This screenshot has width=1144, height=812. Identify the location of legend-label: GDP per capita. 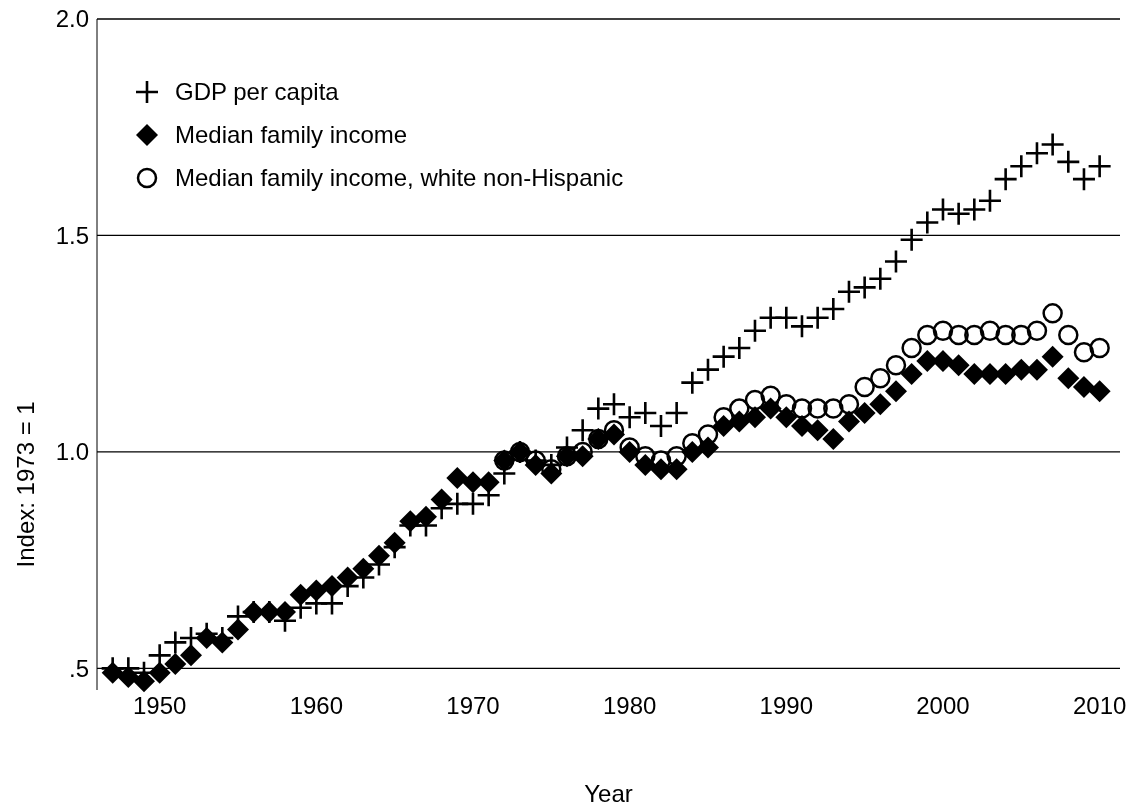
(257, 92).